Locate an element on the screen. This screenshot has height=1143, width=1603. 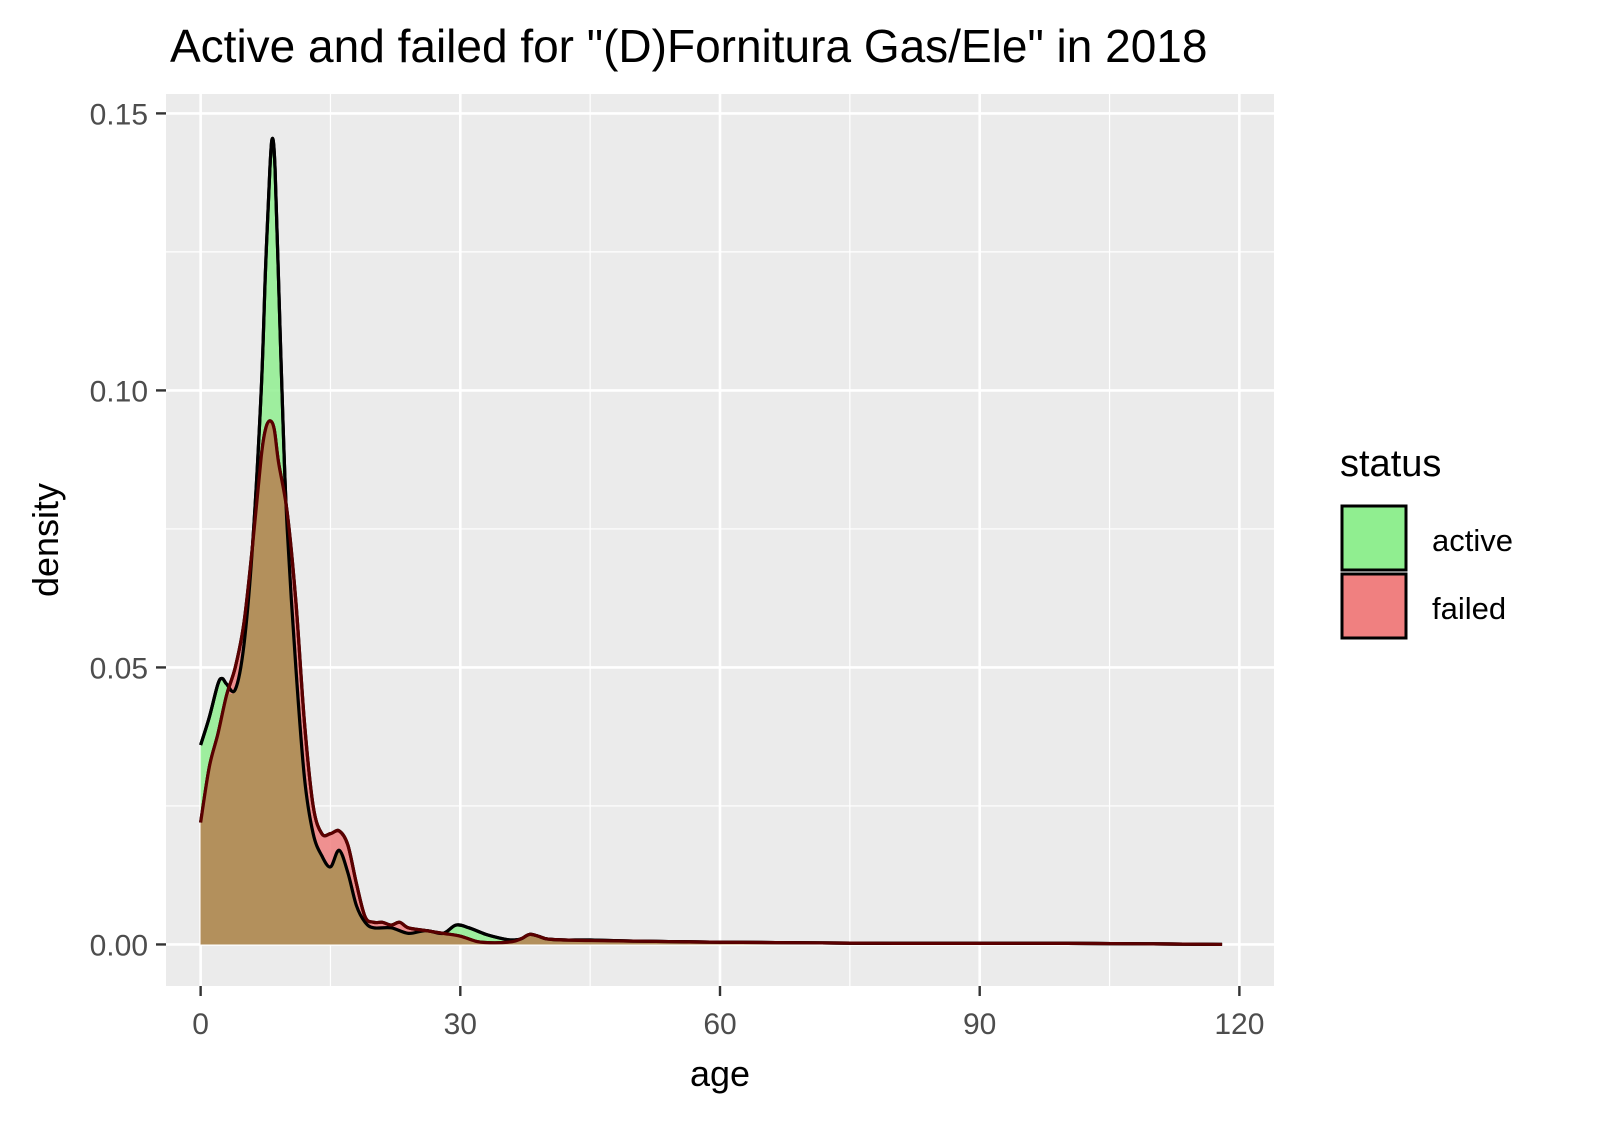
y-tick-label: 0.15 is located at coordinates (119, 114).